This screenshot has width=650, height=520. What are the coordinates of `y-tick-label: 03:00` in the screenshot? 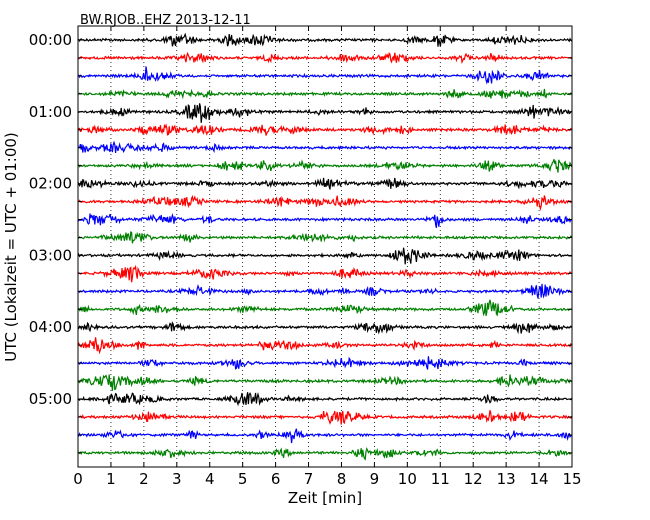 It's located at (50, 255).